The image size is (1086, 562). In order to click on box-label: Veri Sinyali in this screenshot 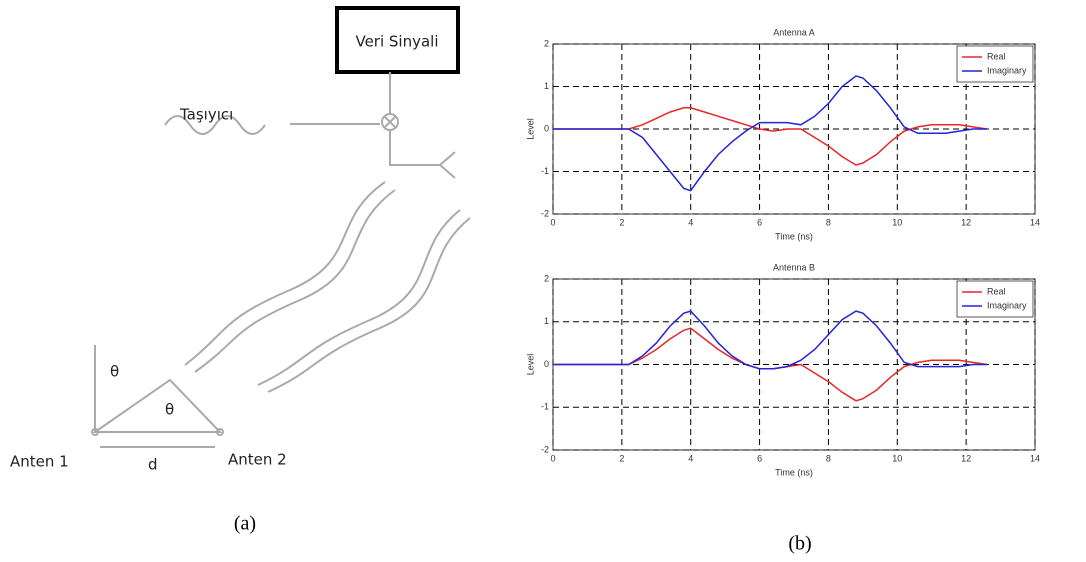, I will do `click(396, 42)`.